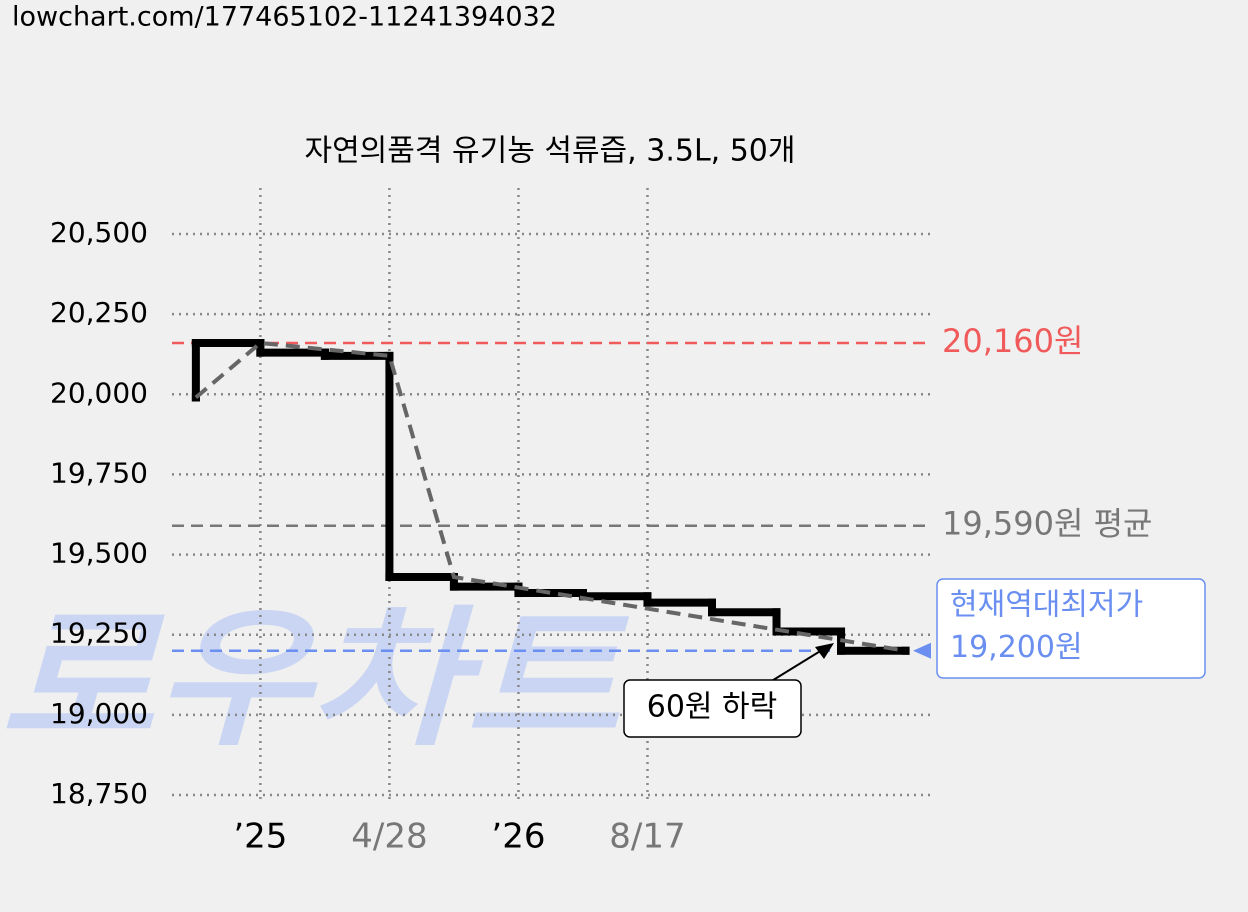 The height and width of the screenshot is (912, 1248). Describe the element at coordinates (99, 553) in the screenshot. I see `y-tick-label: 19,500` at that location.